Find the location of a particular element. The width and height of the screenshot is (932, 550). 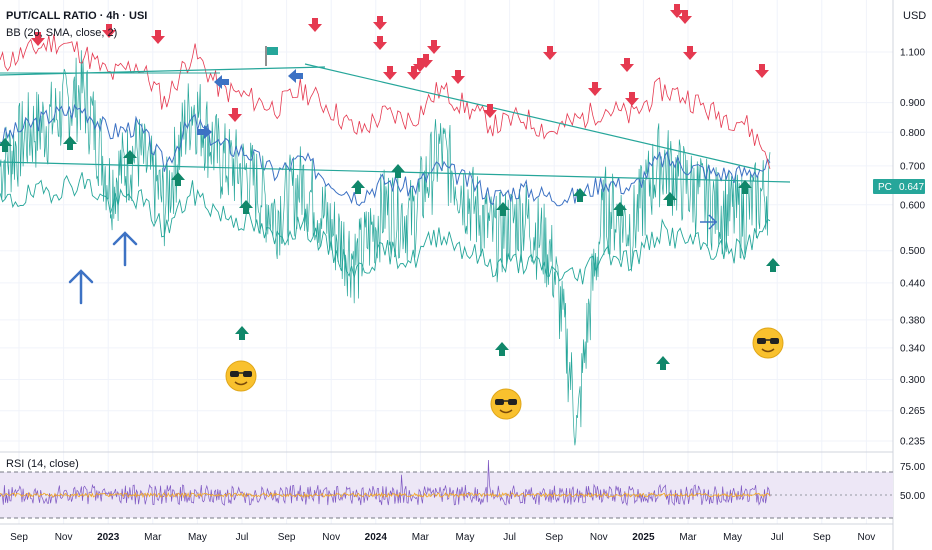

y-tick-label: 0.900 is located at coordinates (912, 103).